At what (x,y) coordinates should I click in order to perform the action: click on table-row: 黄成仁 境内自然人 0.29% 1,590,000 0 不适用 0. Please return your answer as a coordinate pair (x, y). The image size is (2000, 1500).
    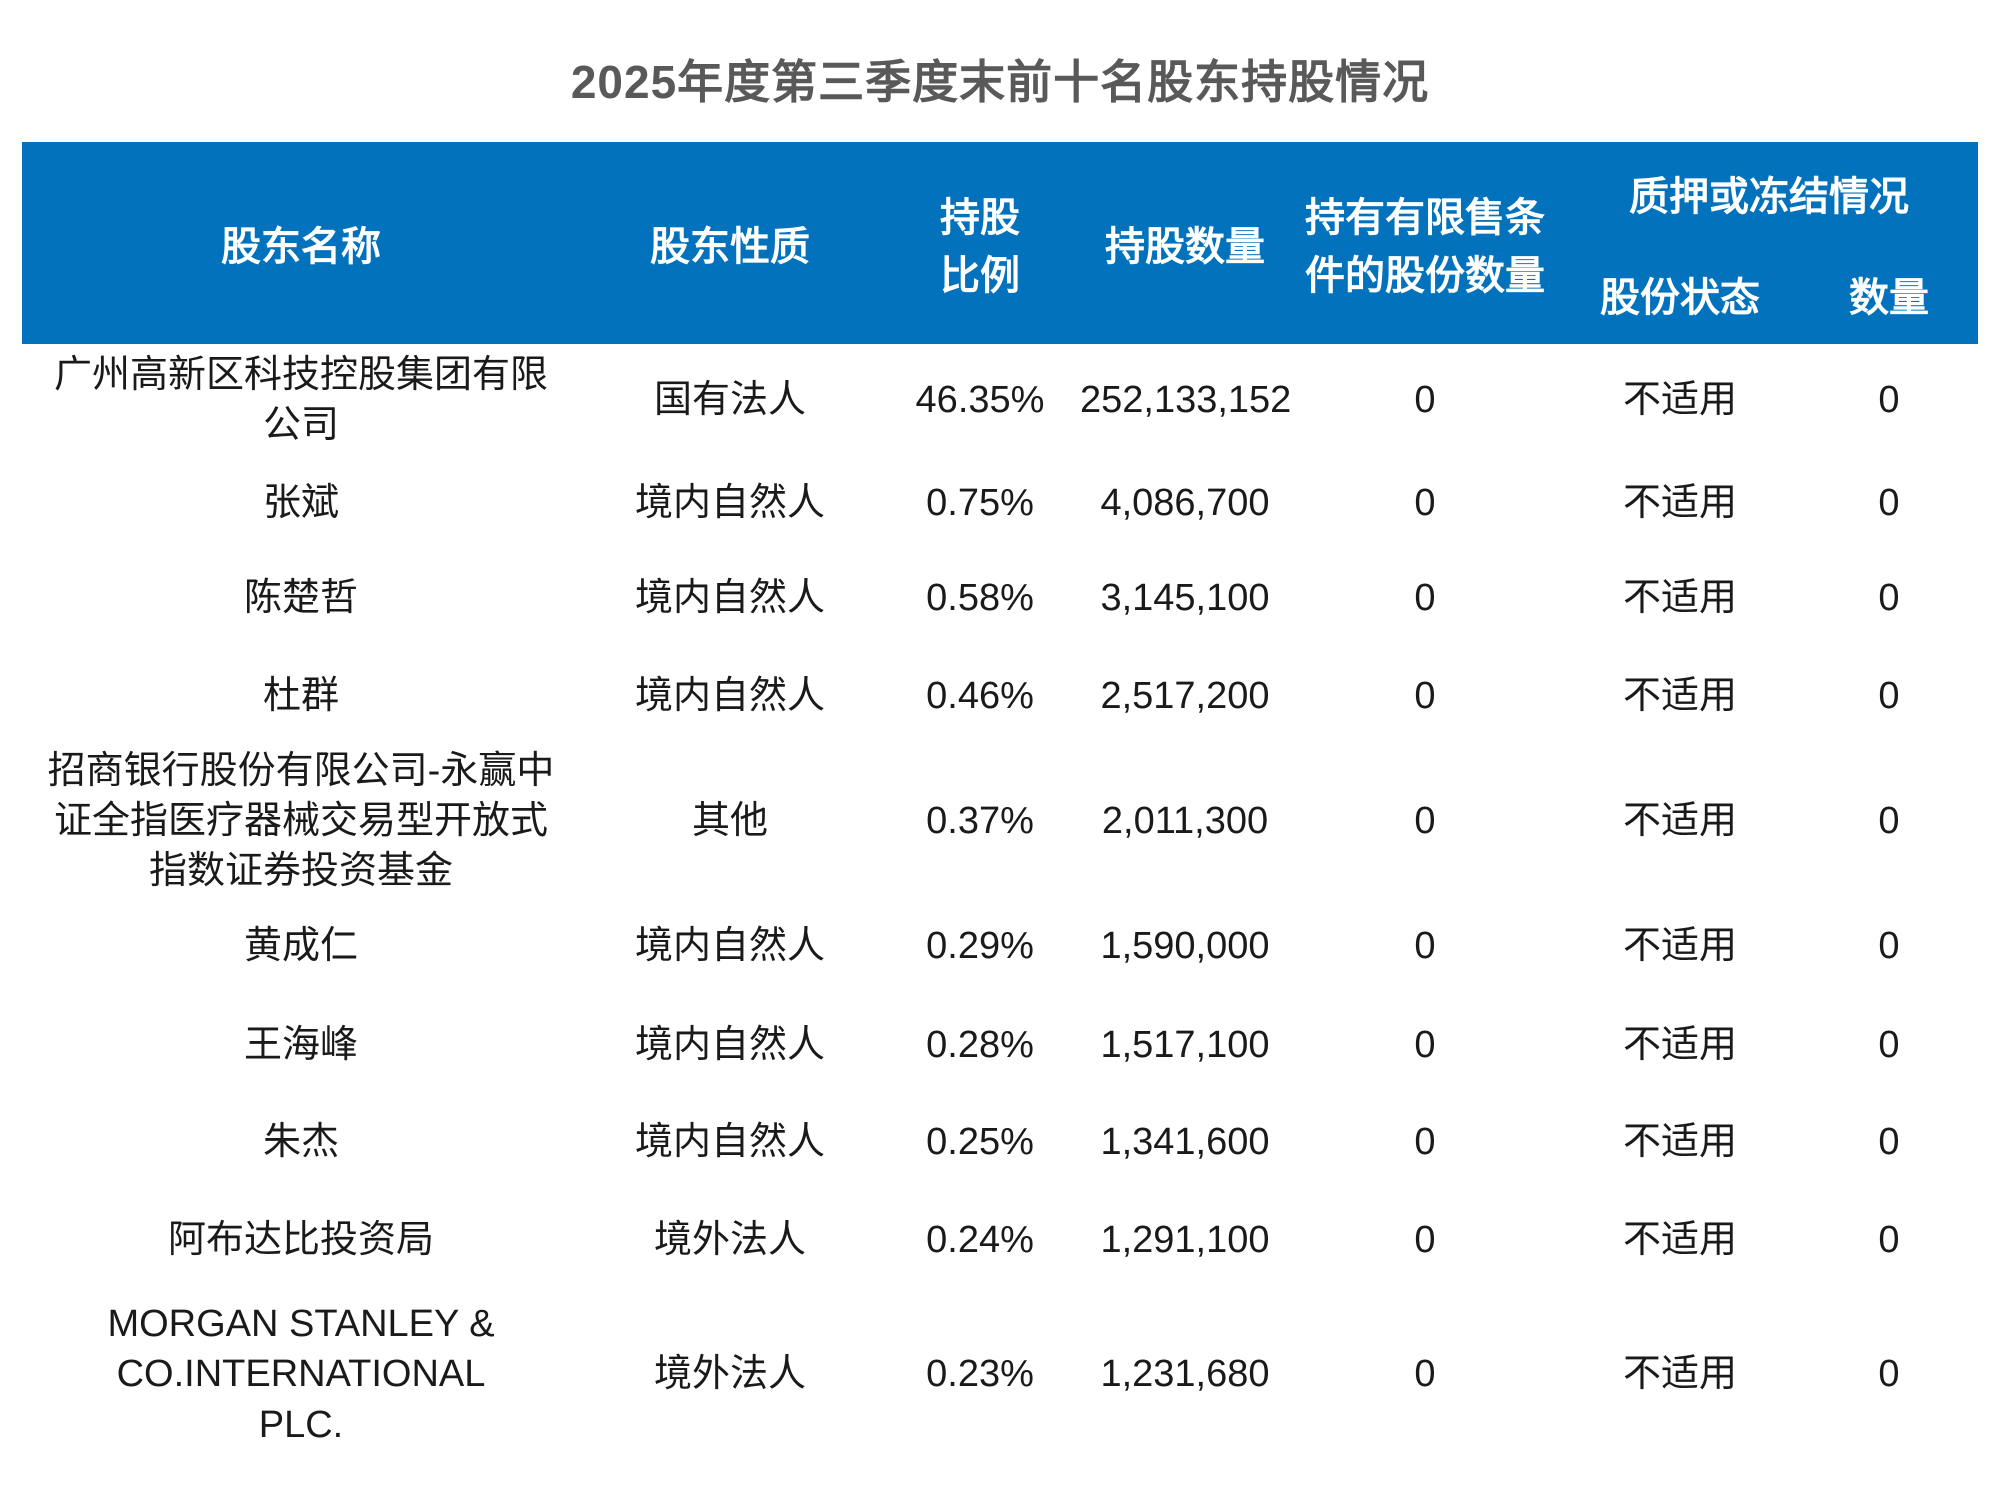
    Looking at the image, I should click on (1000, 946).